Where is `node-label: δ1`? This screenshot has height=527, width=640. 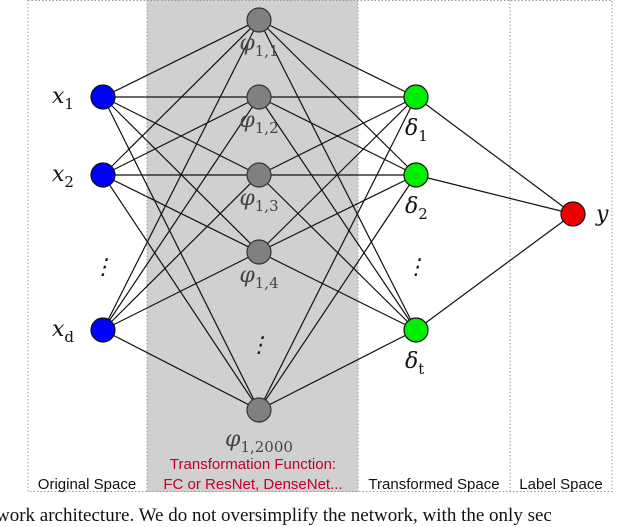
node-label: δ1 is located at coordinates (416, 130).